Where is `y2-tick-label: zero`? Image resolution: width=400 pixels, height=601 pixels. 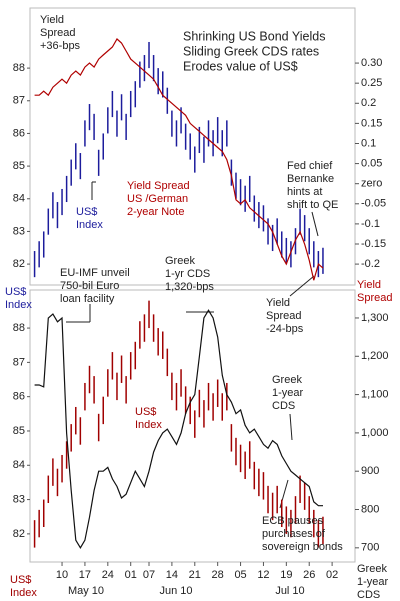
y2-tick-label: zero is located at coordinates (371, 184).